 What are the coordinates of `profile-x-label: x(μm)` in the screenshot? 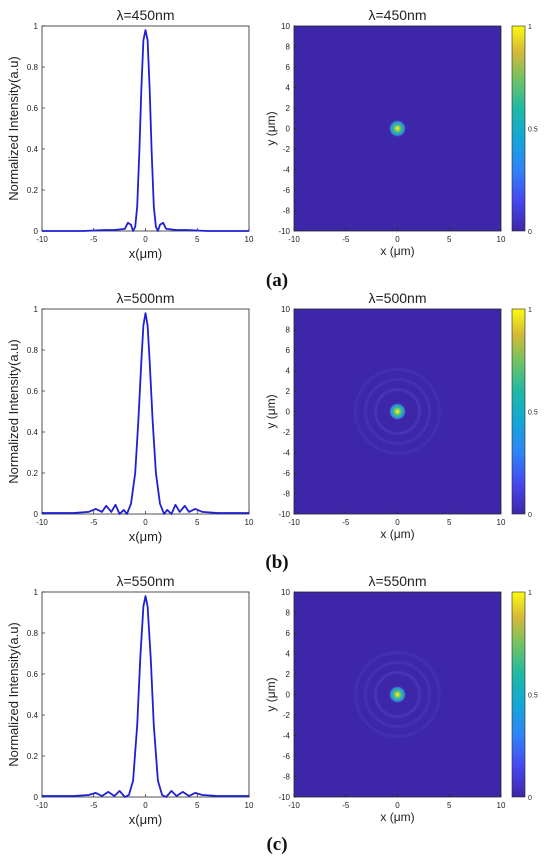 It's located at (145, 819).